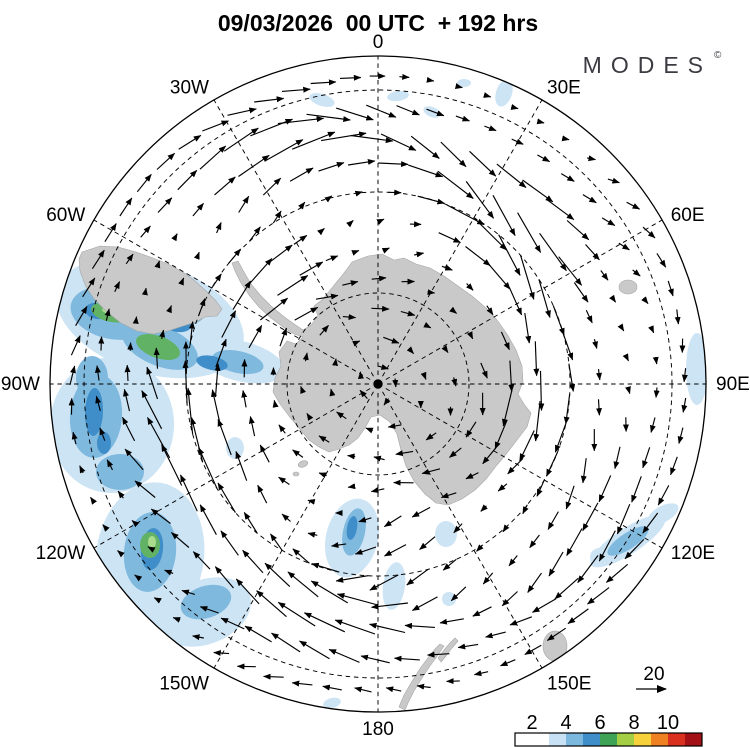 The image size is (750, 747). What do you see at coordinates (608, 739) in the screenshot?
I see `colorbar-frame` at bounding box center [608, 739].